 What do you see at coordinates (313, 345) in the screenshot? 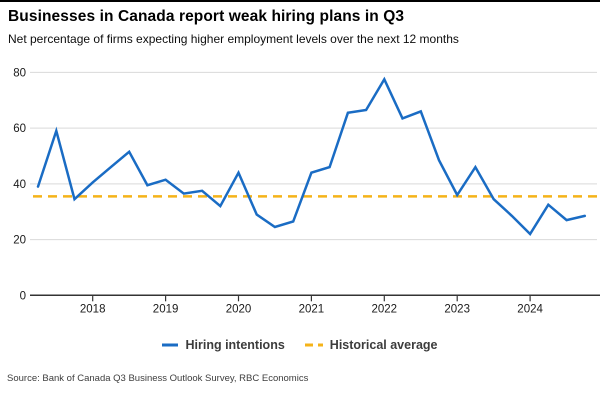
I see `historical-average-swatch-icon` at bounding box center [313, 345].